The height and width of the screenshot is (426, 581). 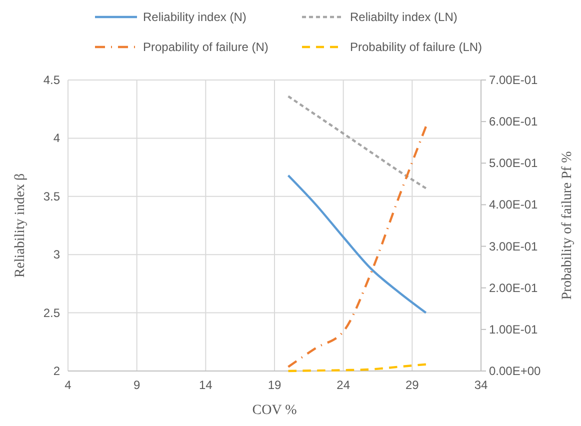 What do you see at coordinates (51, 196) in the screenshot?
I see `y-tick-label: 3.5` at bounding box center [51, 196].